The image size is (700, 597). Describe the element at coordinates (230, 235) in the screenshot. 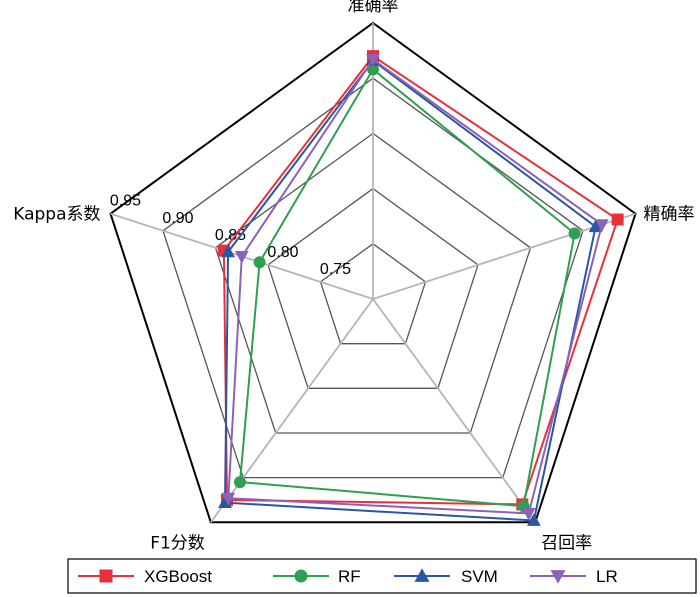

I see `radar-tick-labels: 0.750.800.850.900.95` at that location.